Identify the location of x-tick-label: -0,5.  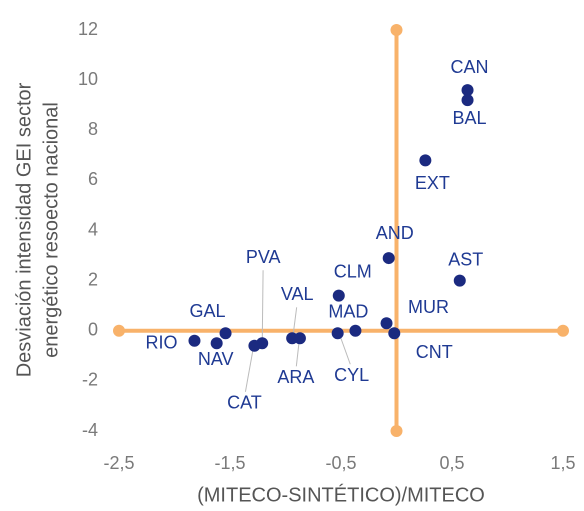
(340, 463).